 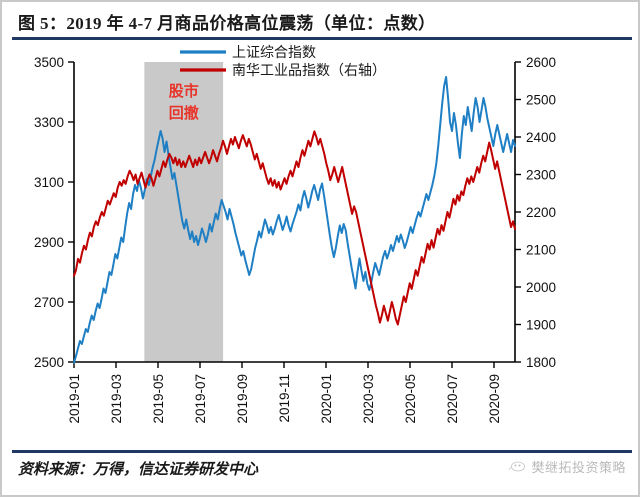 What do you see at coordinates (49, 242) in the screenshot?
I see `left-axis-tick-label: 2900` at bounding box center [49, 242].